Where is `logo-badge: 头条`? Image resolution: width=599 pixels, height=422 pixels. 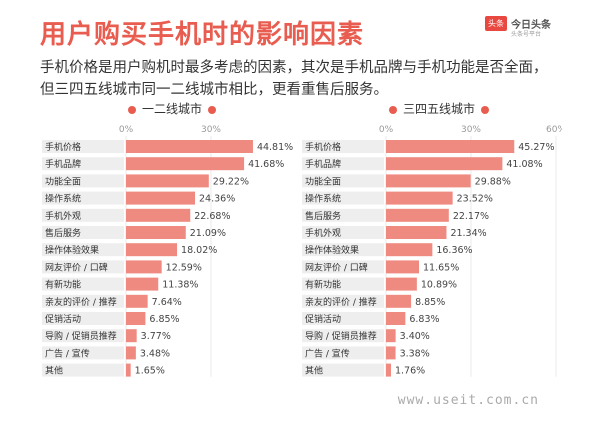 logo-badge: 头条 is located at coordinates (496, 23).